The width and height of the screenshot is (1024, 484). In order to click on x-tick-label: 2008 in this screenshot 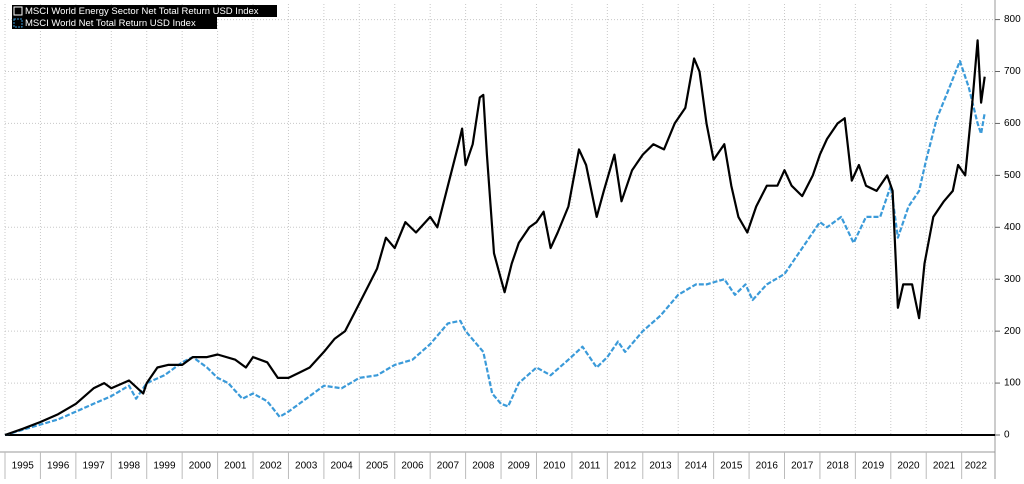, I will do `click(483, 466)`.